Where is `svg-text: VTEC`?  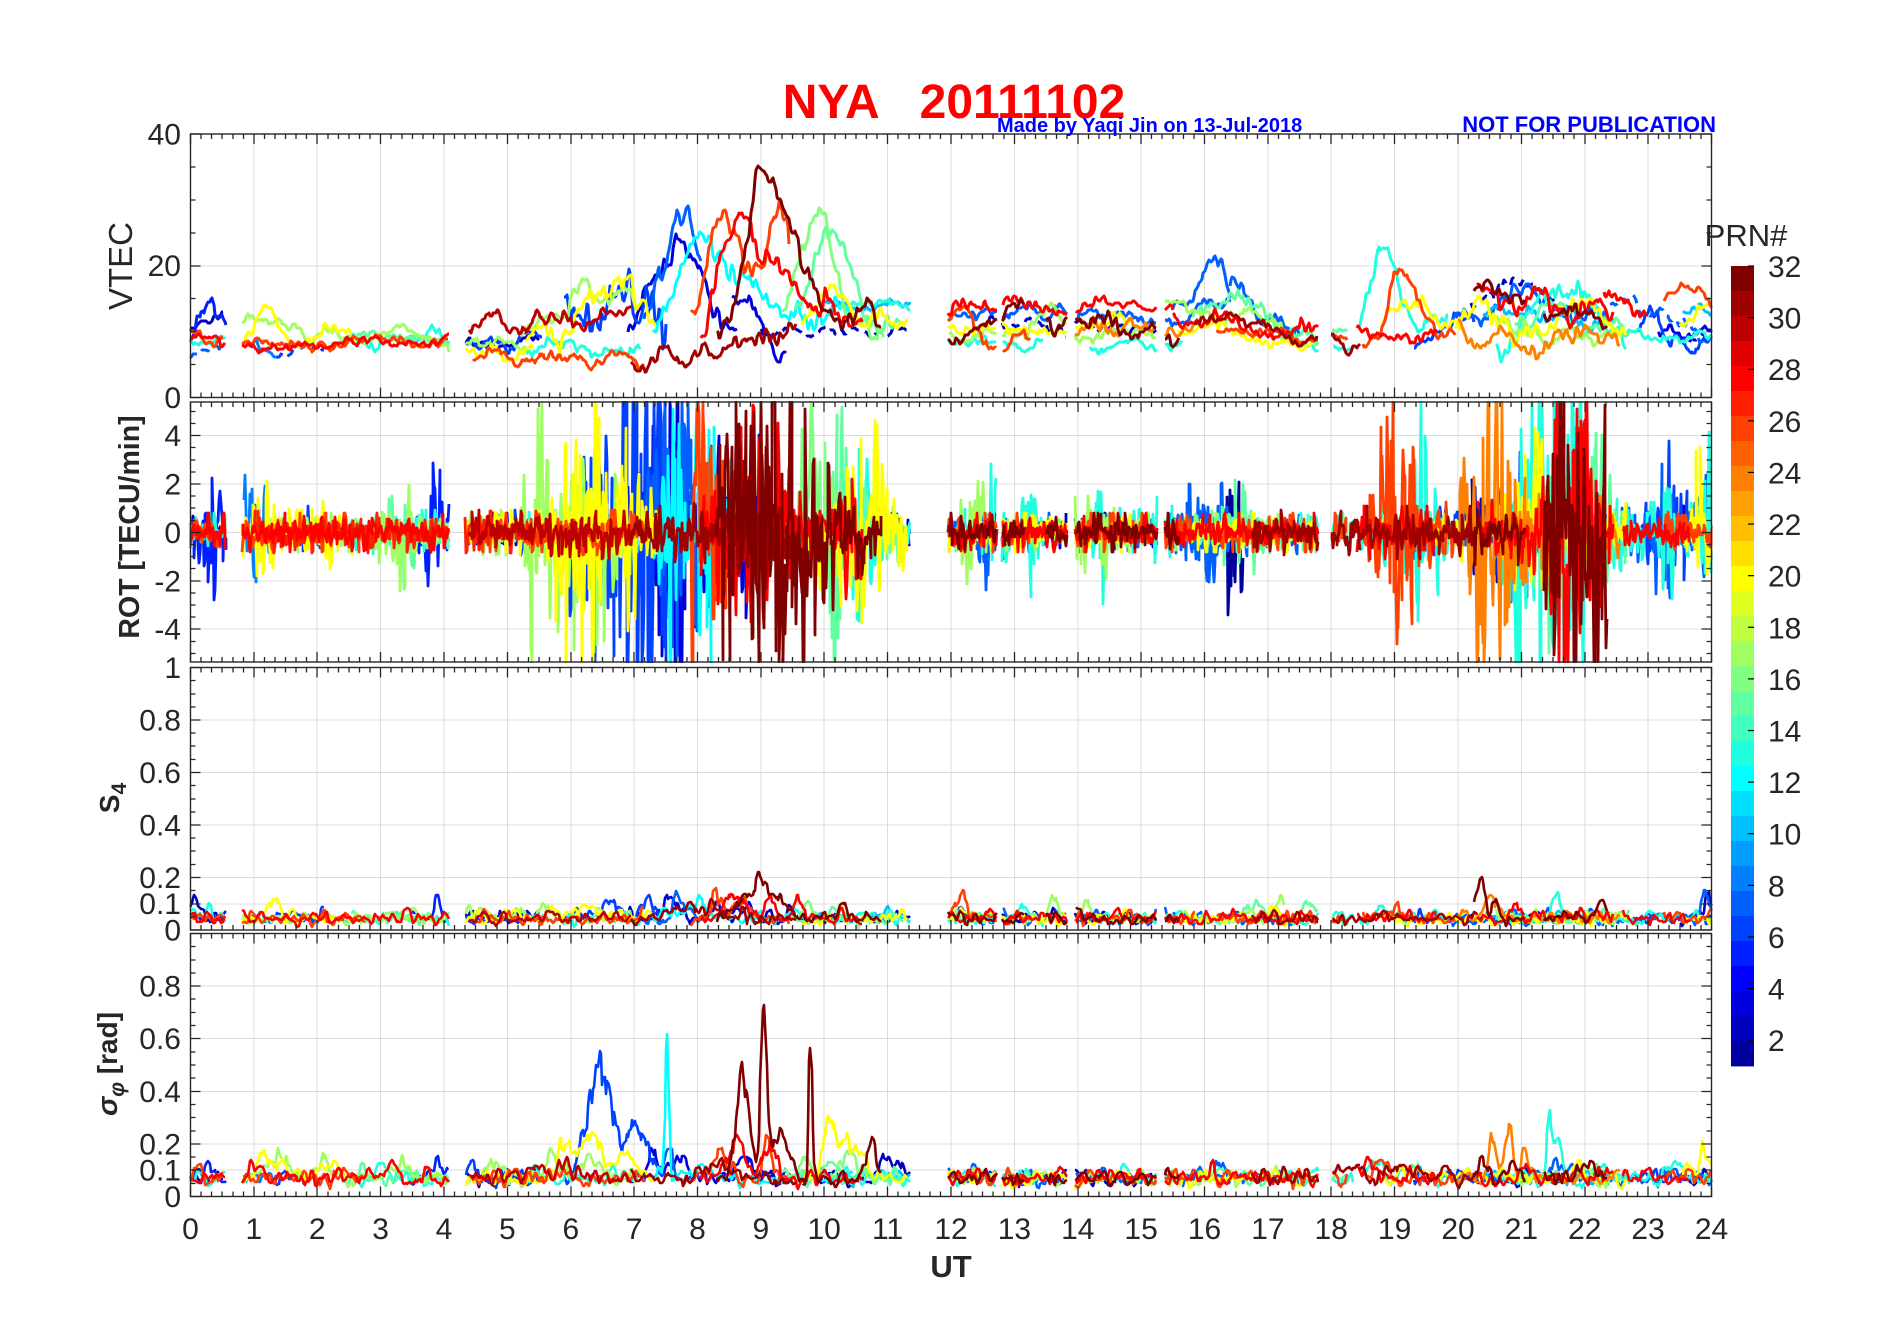 svg-text: VTEC is located at coordinates (120, 266).